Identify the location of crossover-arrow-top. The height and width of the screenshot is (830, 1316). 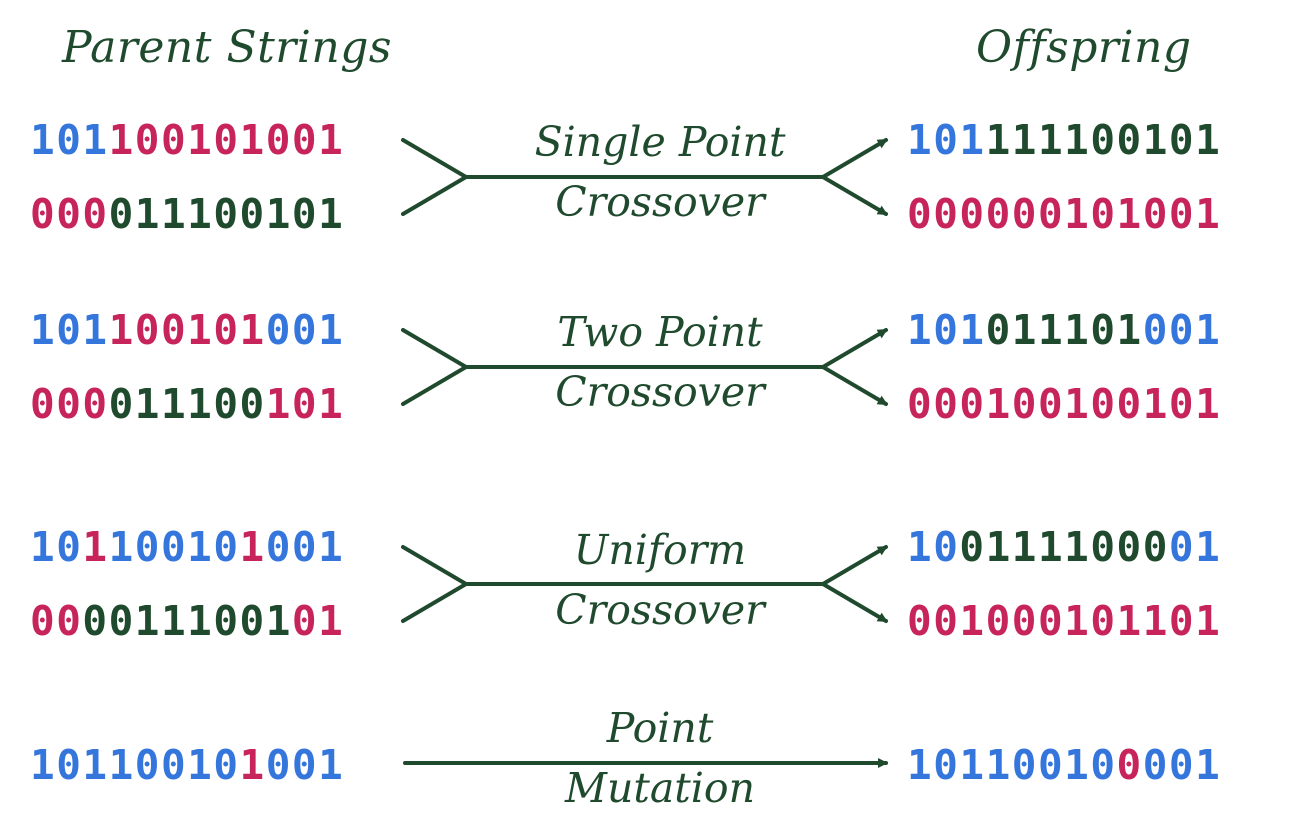
(854, 348).